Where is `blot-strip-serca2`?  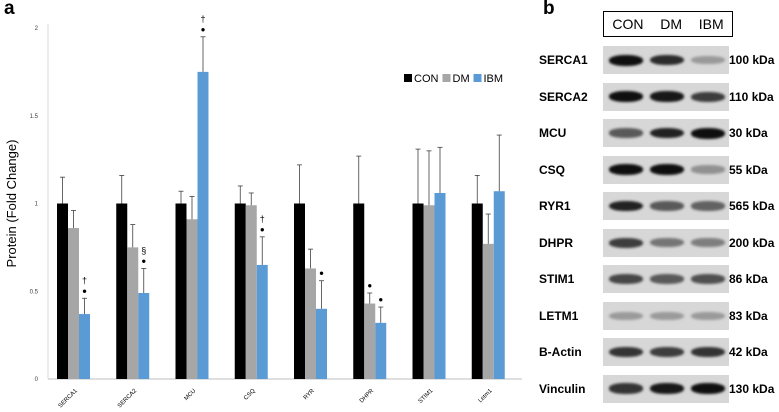 blot-strip-serca2 is located at coordinates (666, 96).